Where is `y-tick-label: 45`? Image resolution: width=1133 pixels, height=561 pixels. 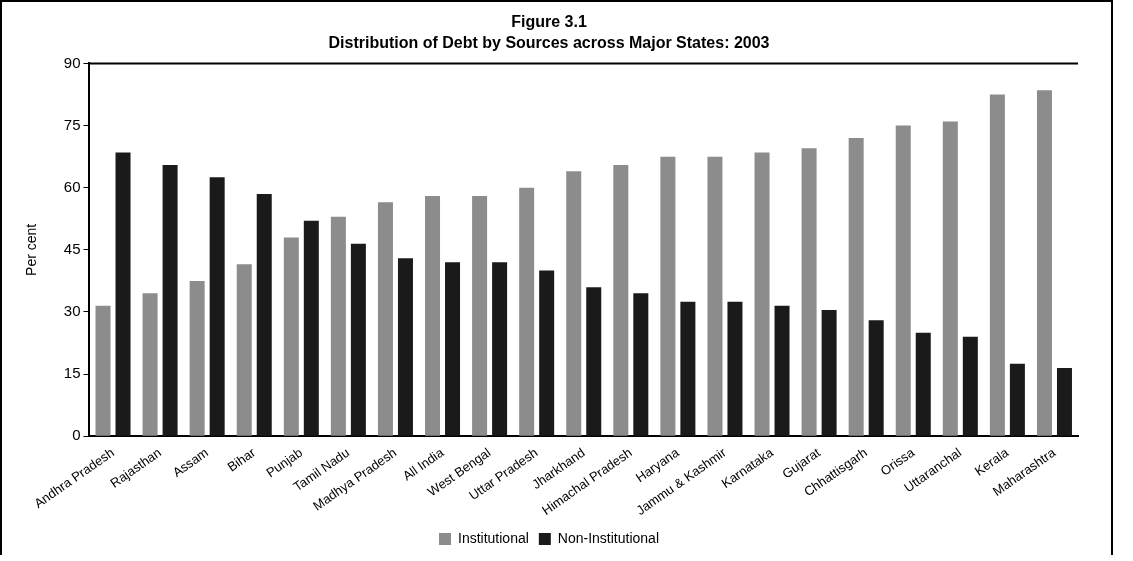 y-tick-label: 45 is located at coordinates (72, 248).